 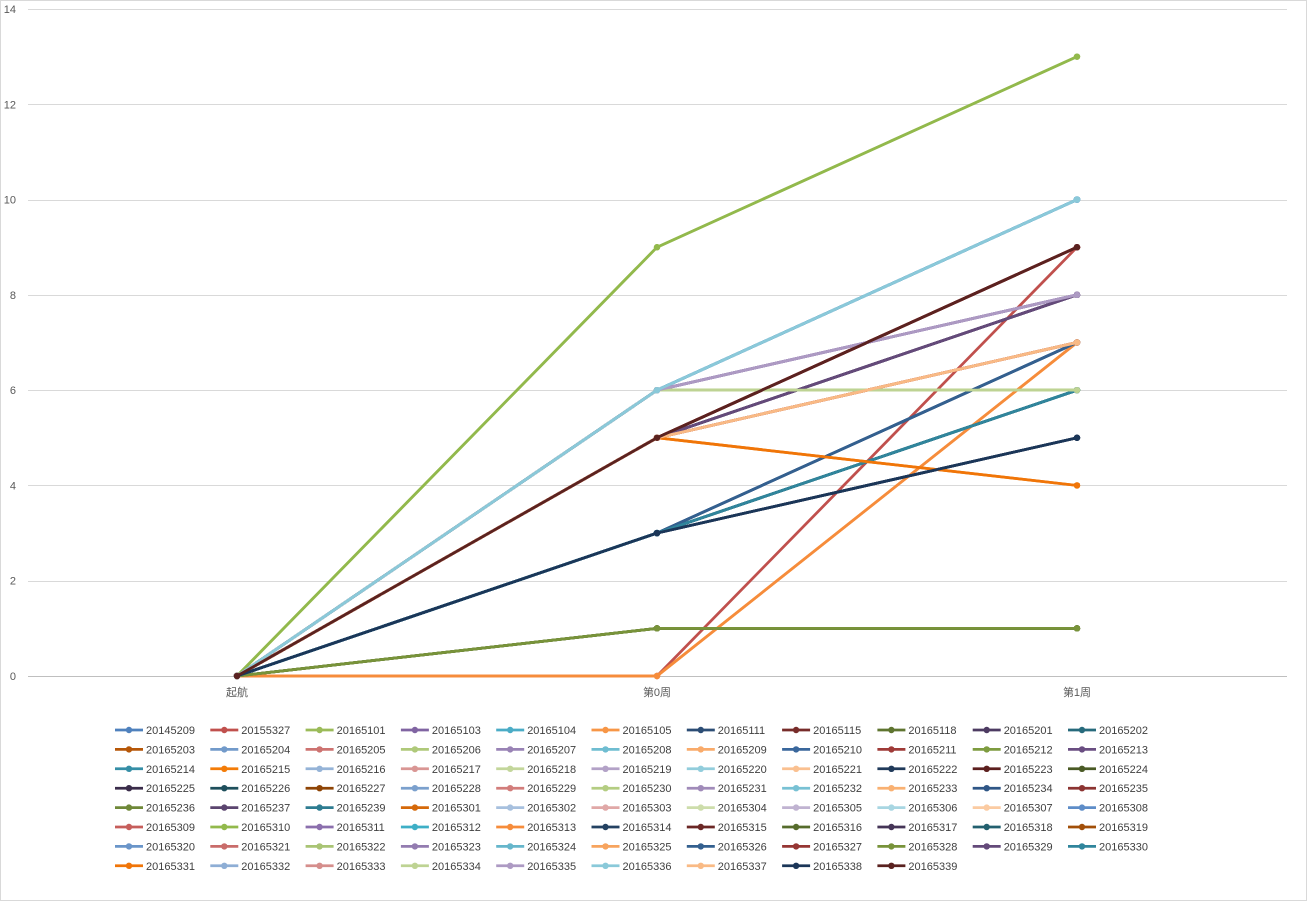 What do you see at coordinates (647, 828) in the screenshot?
I see `legend-label: 20165314` at bounding box center [647, 828].